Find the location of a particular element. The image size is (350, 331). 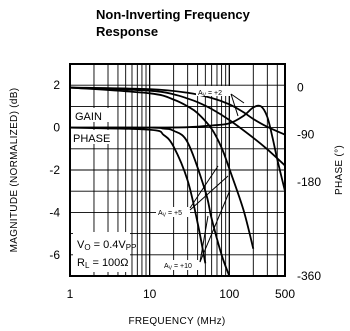

y-left-tick-labels: 2 0 -2 -4 -6 is located at coordinates (54, 170).